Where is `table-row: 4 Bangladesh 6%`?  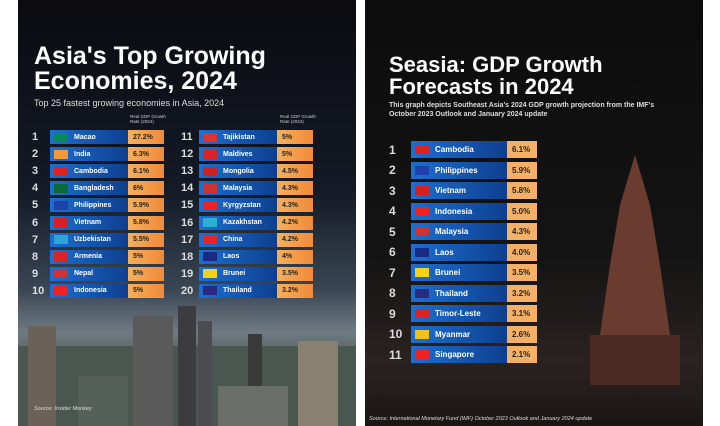 table-row: 4 Bangladesh 6% is located at coordinates (98, 188).